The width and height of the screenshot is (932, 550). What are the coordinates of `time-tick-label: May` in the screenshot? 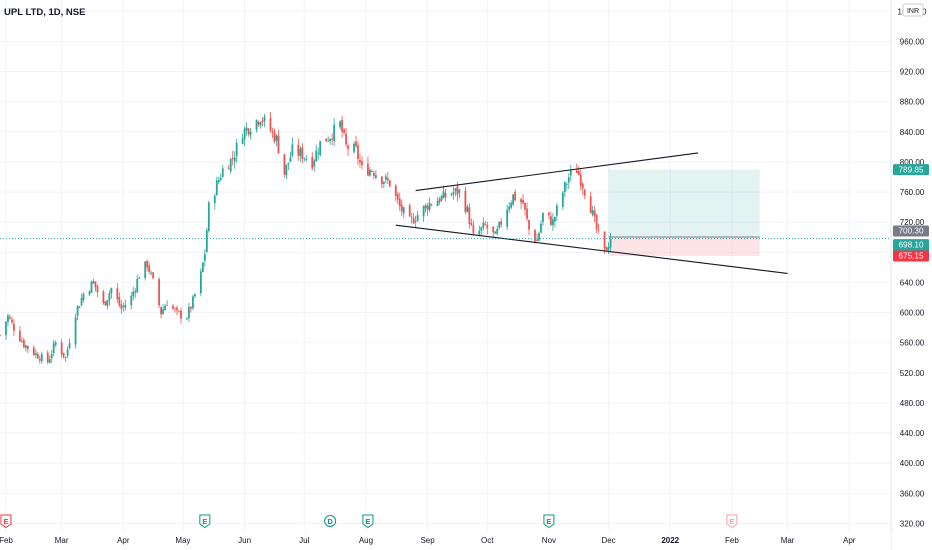 It's located at (182, 540).